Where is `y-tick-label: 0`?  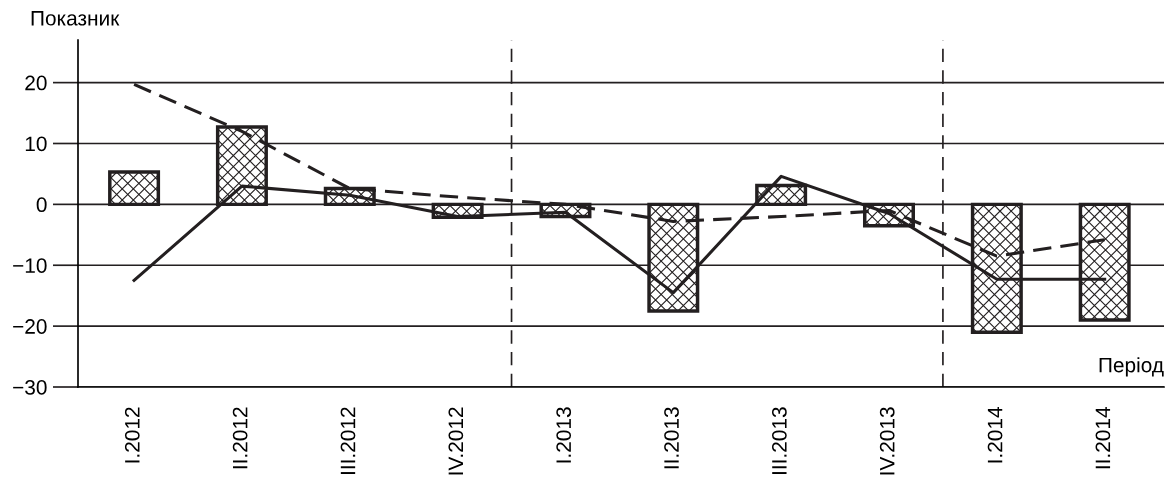 y-tick-label: 0 is located at coordinates (41, 205).